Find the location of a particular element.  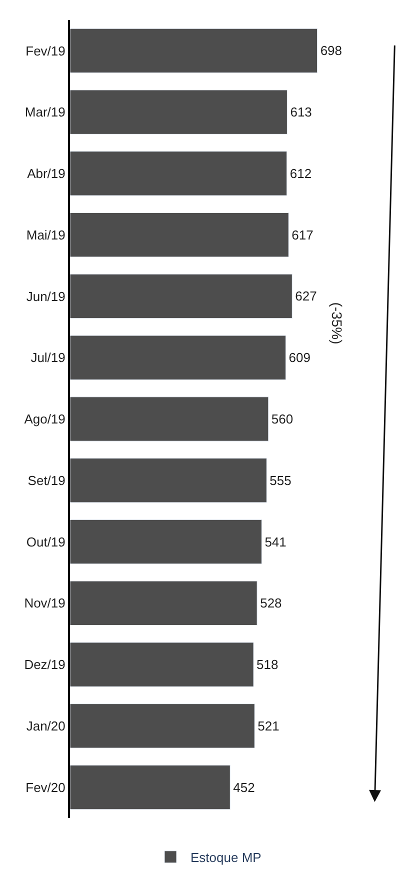

y-tick-label: Jun/19 is located at coordinates (46, 296).